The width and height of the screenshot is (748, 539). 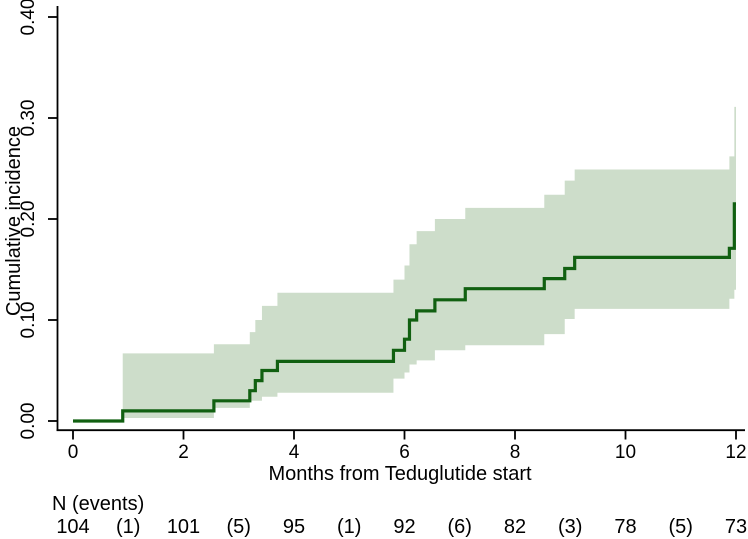 What do you see at coordinates (28, 118) in the screenshot?
I see `y-tick-label: 0.30` at bounding box center [28, 118].